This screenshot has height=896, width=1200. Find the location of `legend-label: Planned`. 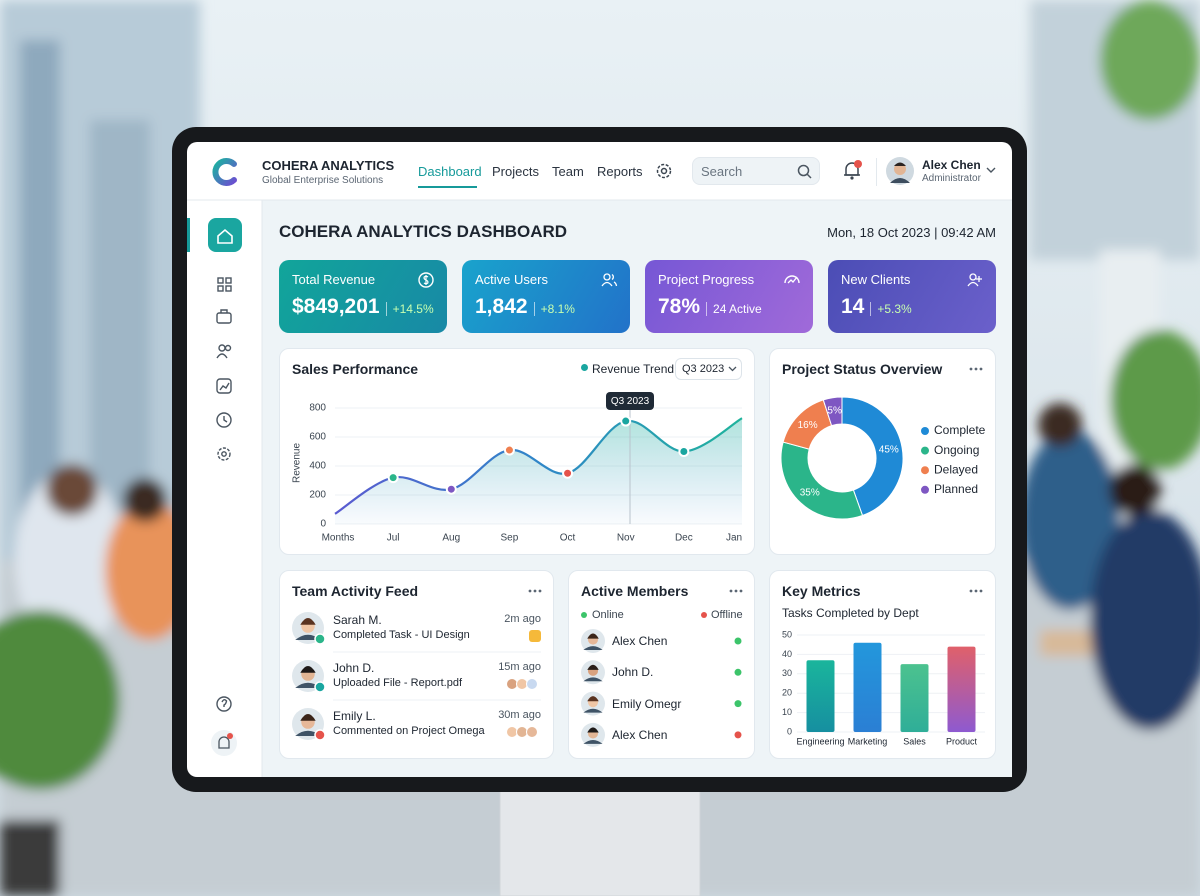

legend-label: Planned is located at coordinates (956, 489).